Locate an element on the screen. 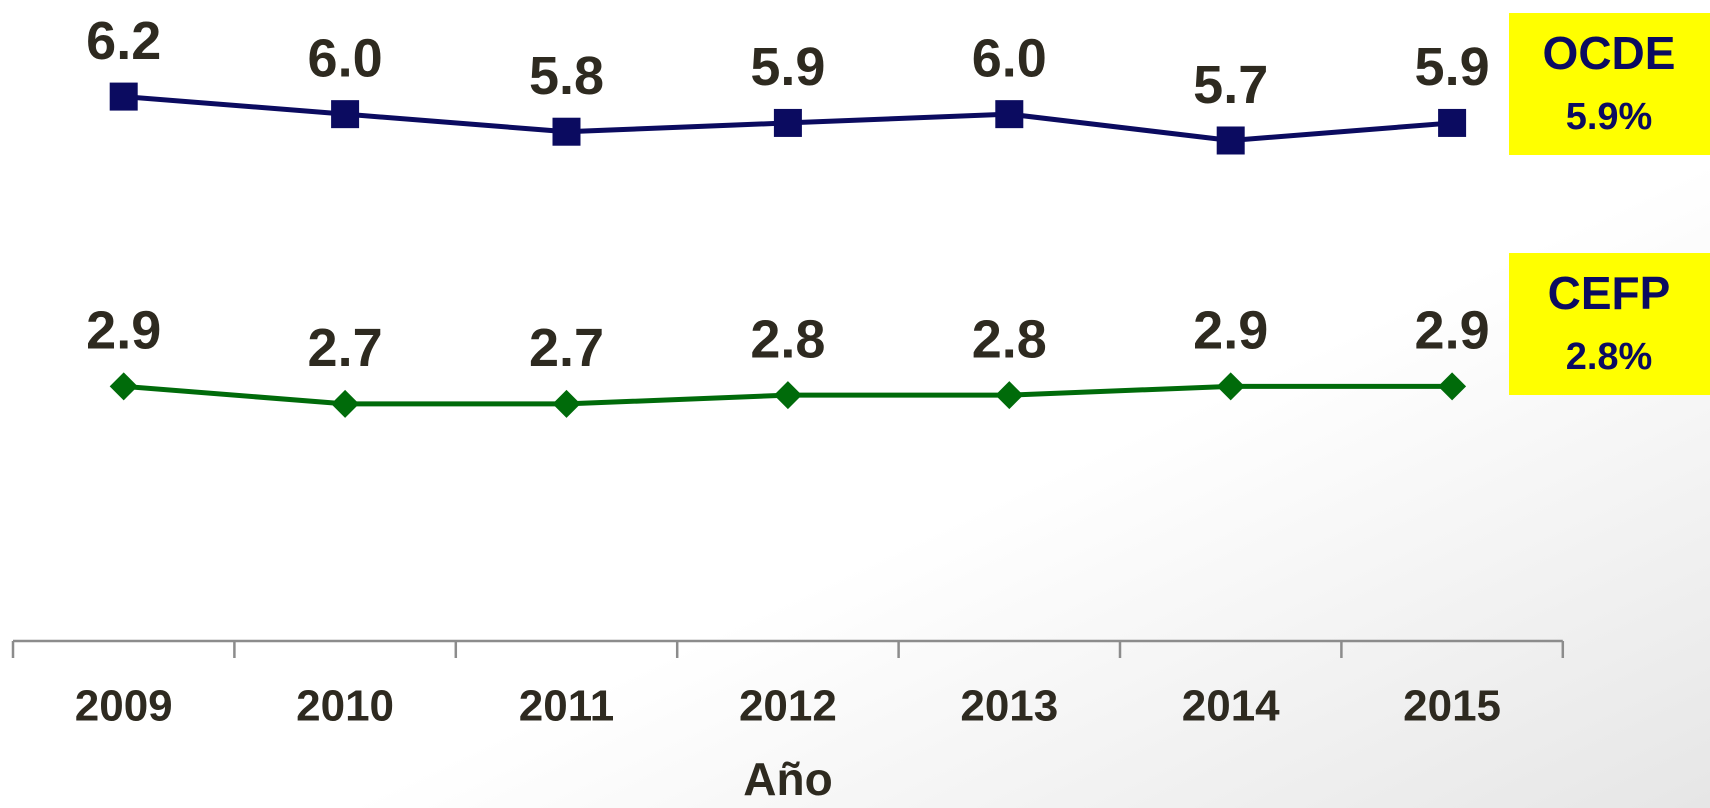 This screenshot has height=808, width=1710. x-tick-label: 2011 is located at coordinates (566, 706).